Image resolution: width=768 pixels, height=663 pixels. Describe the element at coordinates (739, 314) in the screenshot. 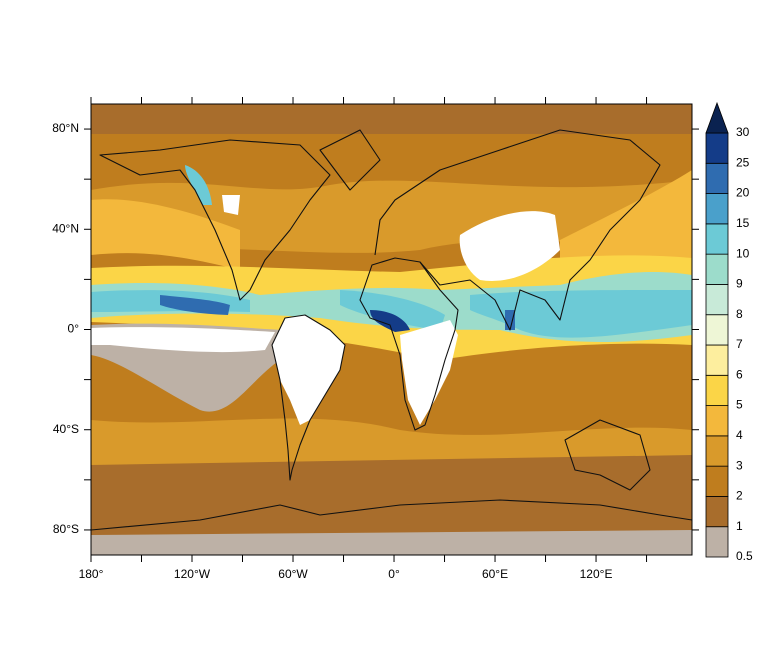

I see `colorbar-label: 8` at that location.